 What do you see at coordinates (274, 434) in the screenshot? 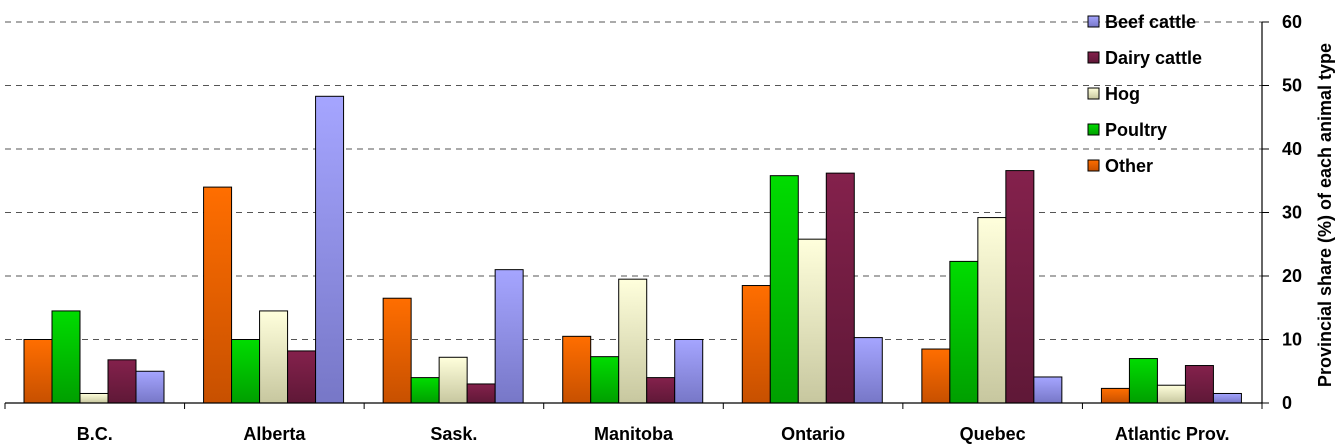
I see `category-label: Alberta` at bounding box center [274, 434].